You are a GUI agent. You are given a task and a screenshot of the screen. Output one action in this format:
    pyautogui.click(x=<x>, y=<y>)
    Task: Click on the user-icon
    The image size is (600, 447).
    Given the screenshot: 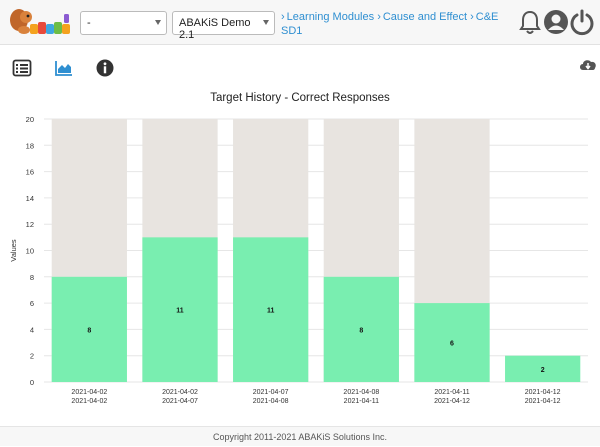 What is the action you would take?
    pyautogui.click(x=556, y=22)
    